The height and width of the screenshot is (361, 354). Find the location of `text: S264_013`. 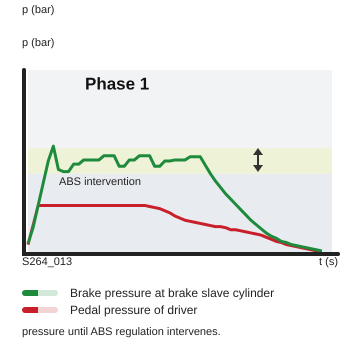

text: S264_013 is located at coordinates (47, 262).